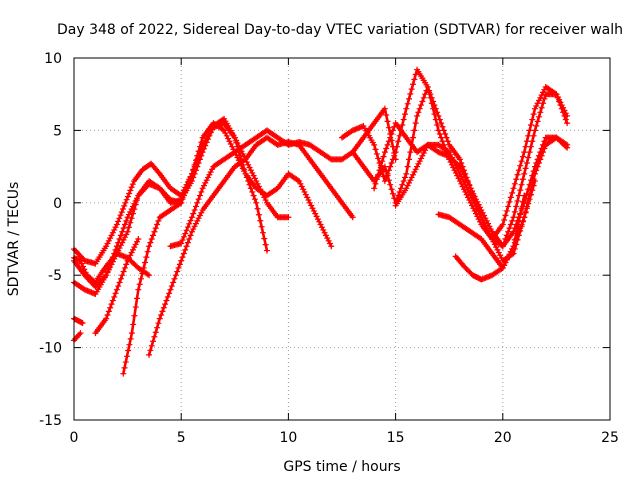 Image resolution: width=640 pixels, height=480 pixels. Describe the element at coordinates (50, 349) in the screenshot. I see `y-tick-label: -10` at that location.